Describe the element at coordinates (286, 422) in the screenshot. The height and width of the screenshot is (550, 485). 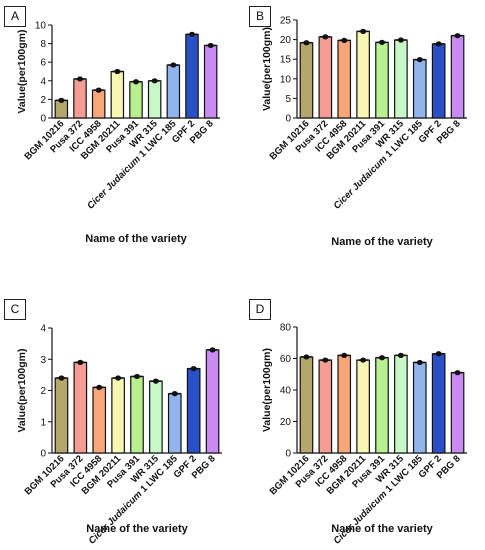
I see `y-tick-label: 20` at that location.